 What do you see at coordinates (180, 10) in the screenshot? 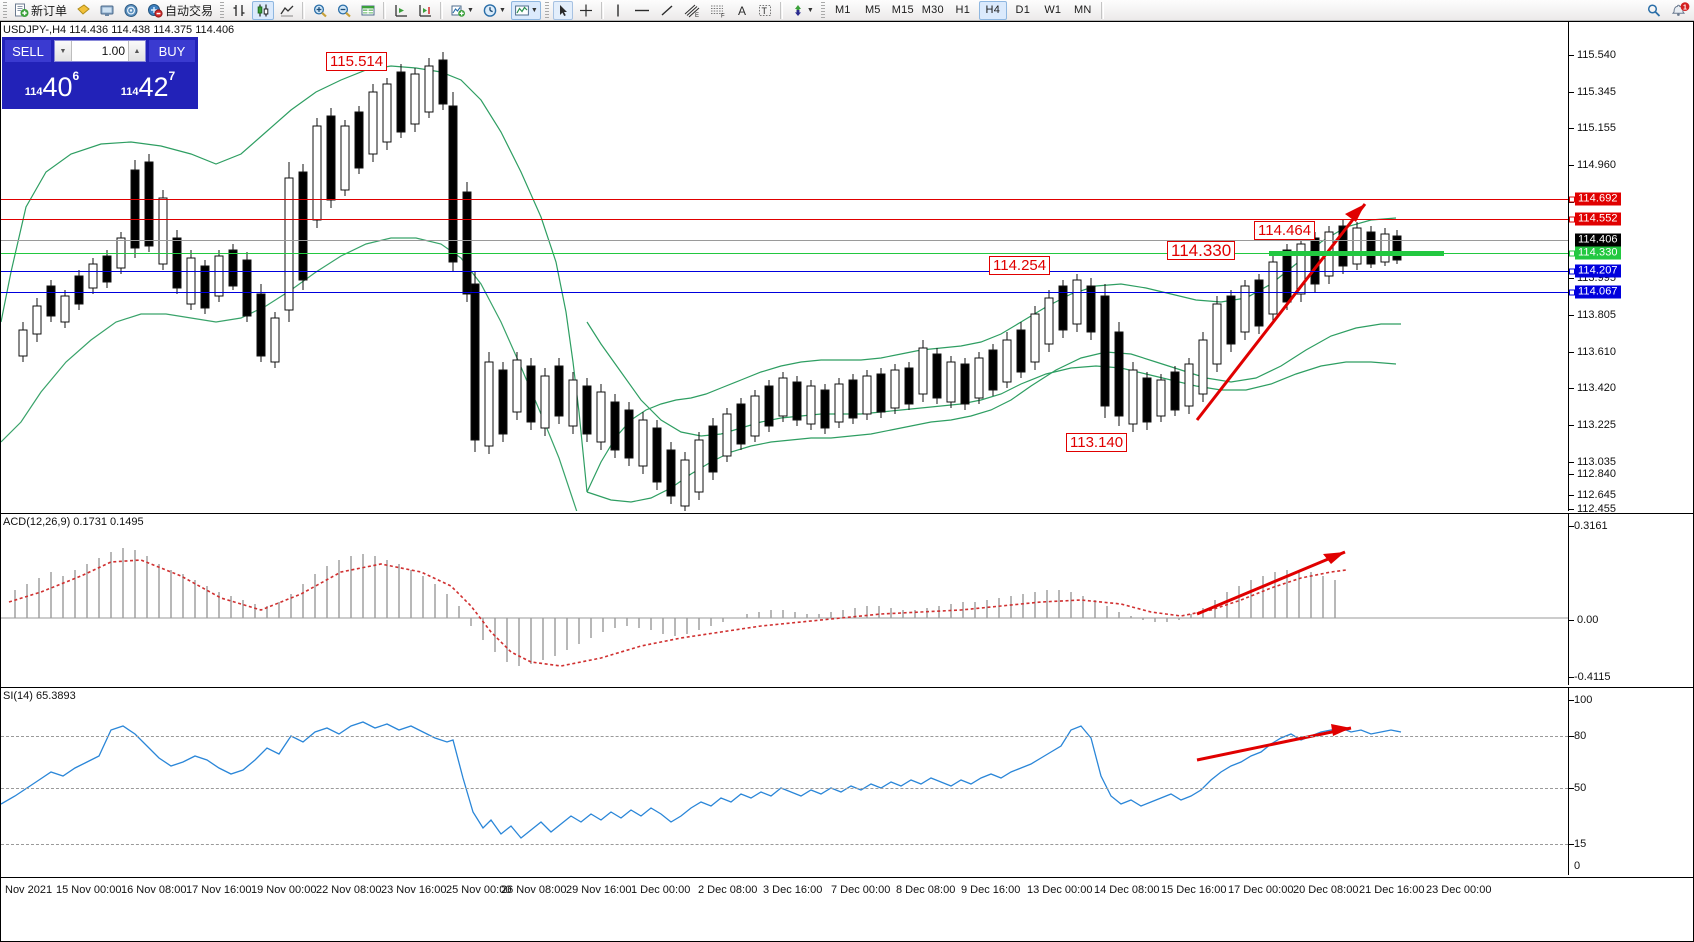
I see `auto-trading-button: 自动交易` at bounding box center [180, 10].